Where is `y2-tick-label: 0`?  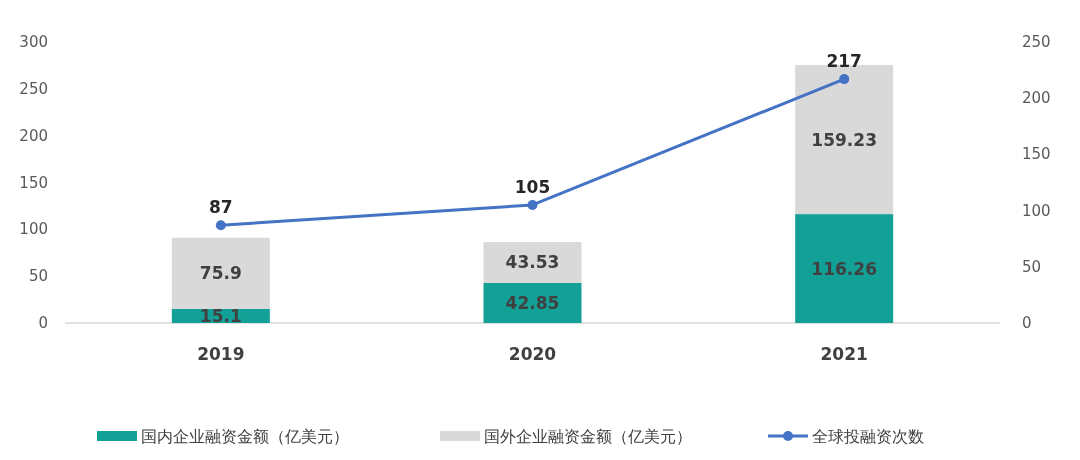
y2-tick-label: 0 is located at coordinates (1027, 323).